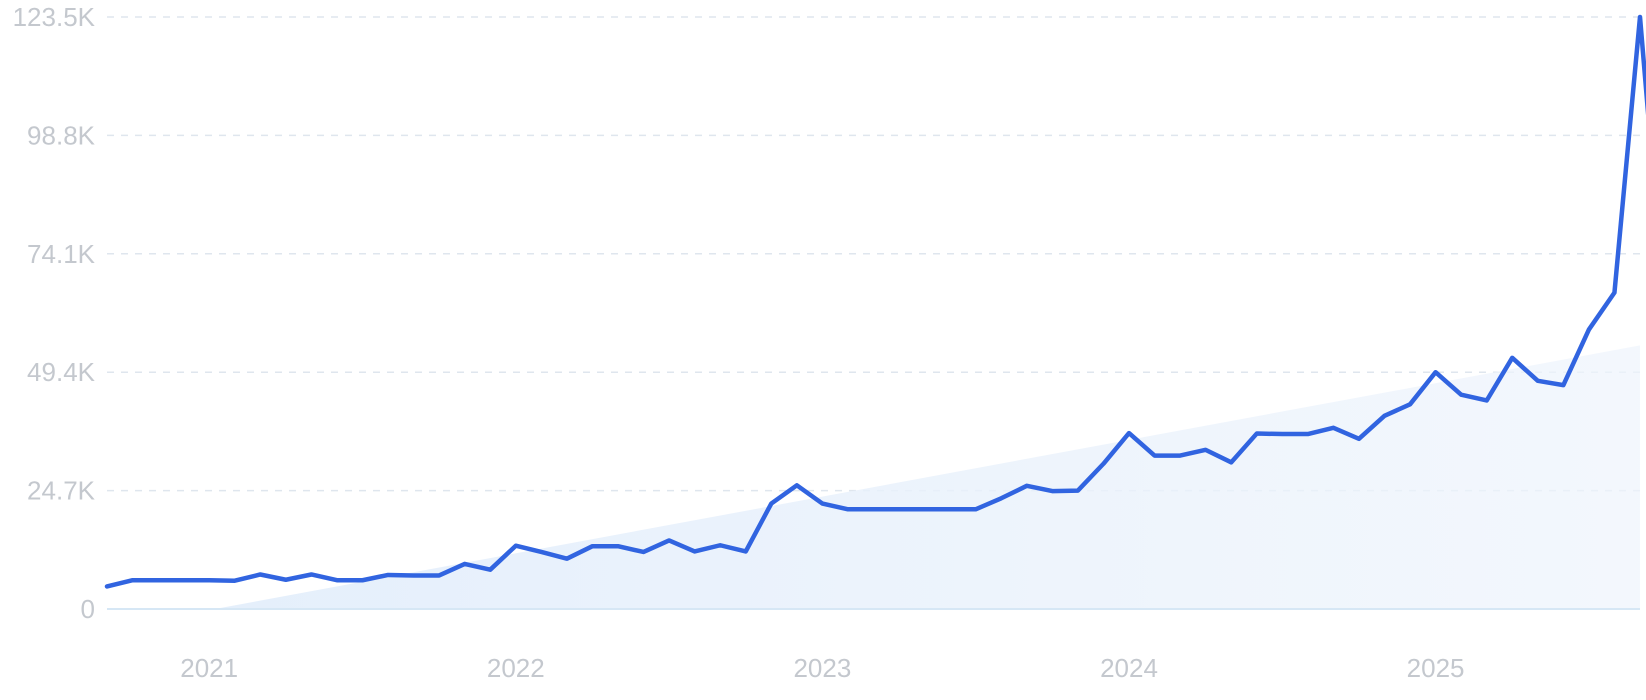  Describe the element at coordinates (61, 135) in the screenshot. I see `y-tick-label: 98.8K` at that location.